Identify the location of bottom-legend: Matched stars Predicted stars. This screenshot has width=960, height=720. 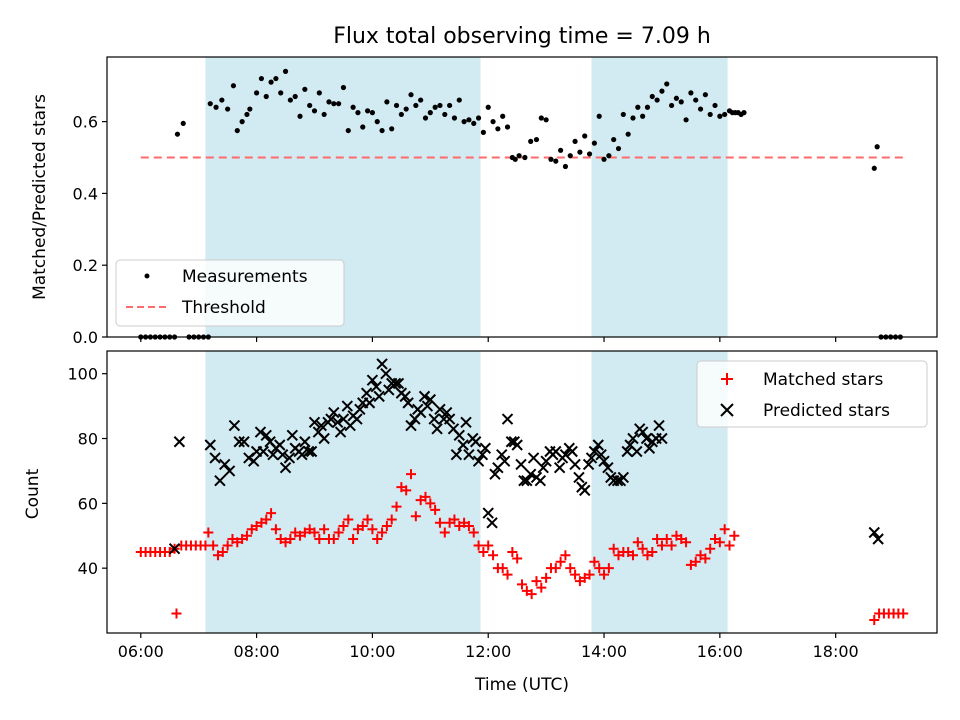
(812, 394).